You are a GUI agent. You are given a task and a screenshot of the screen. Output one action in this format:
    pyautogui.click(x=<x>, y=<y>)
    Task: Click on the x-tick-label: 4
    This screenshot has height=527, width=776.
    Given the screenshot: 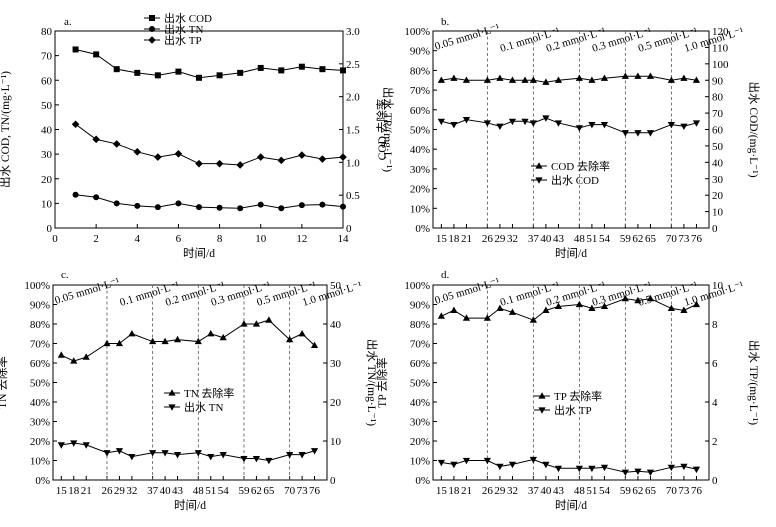 What is the action you would take?
    pyautogui.click(x=138, y=239)
    